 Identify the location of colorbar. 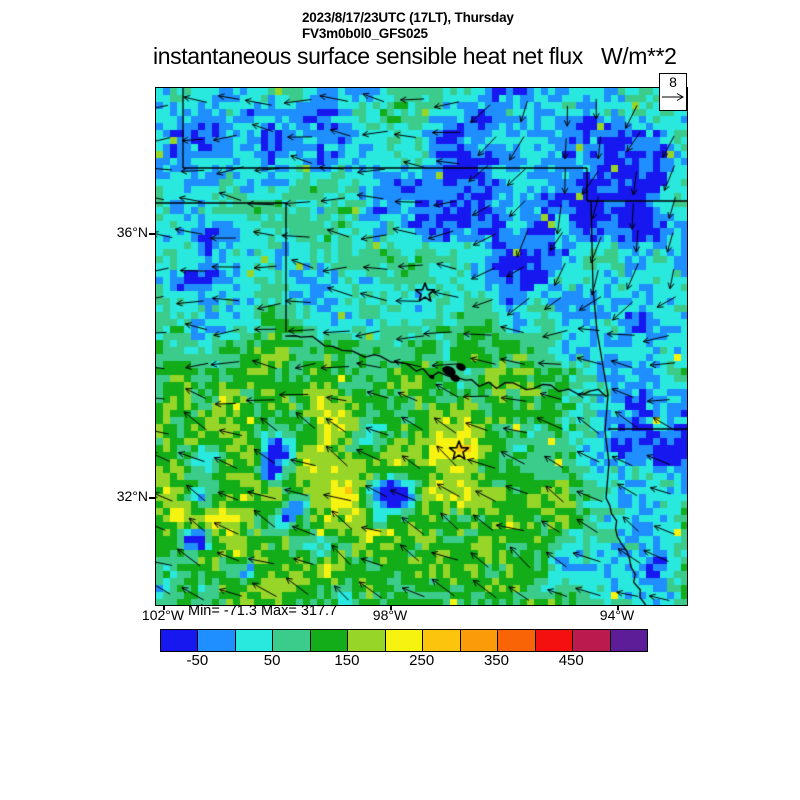
(404, 640).